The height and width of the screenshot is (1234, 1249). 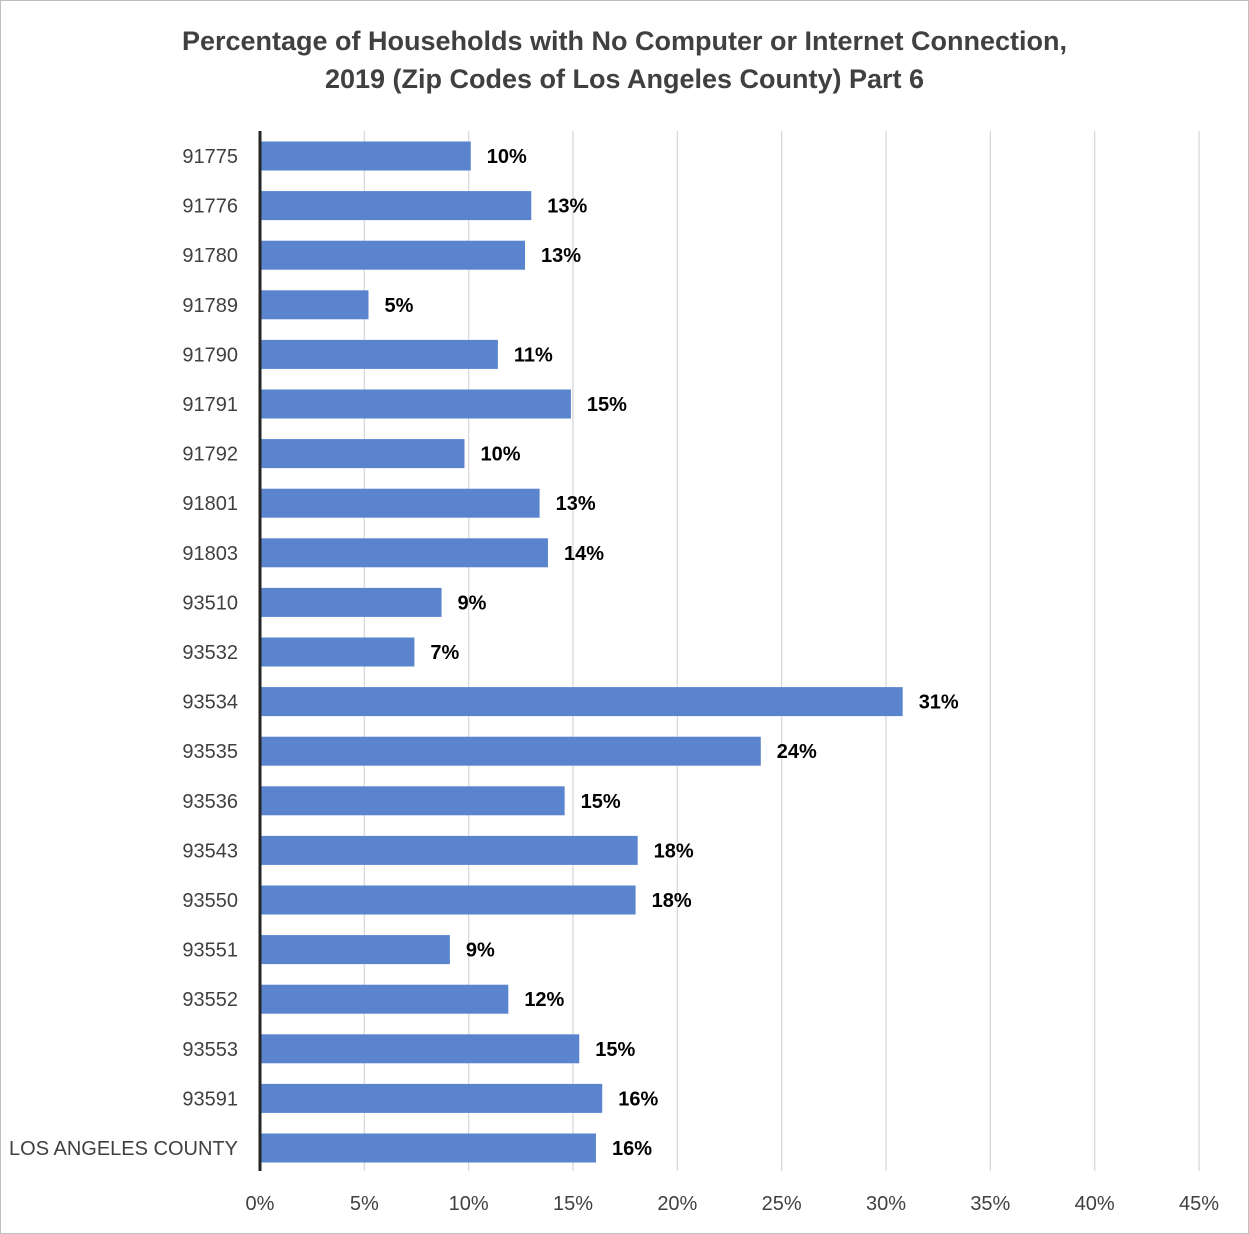 I want to click on y-category-label: 91801, so click(x=210, y=504).